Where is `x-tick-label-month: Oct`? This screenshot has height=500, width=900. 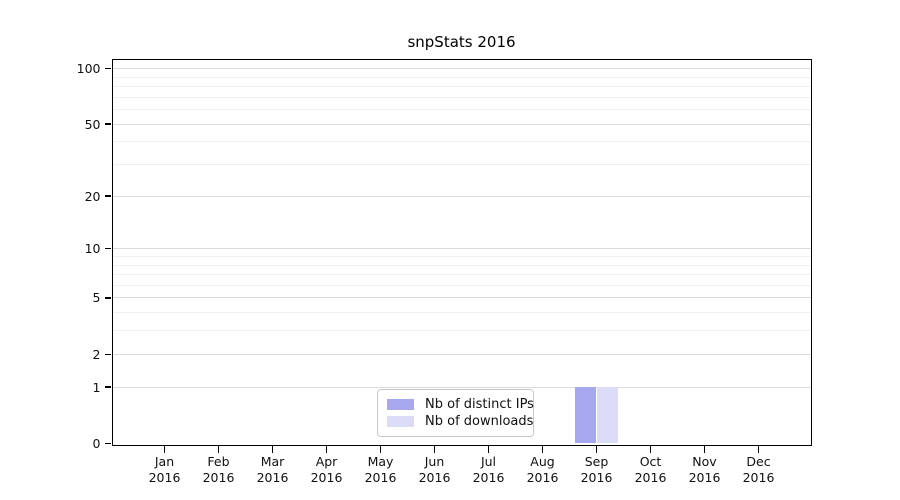
x-tick-label-month: Oct is located at coordinates (650, 461).